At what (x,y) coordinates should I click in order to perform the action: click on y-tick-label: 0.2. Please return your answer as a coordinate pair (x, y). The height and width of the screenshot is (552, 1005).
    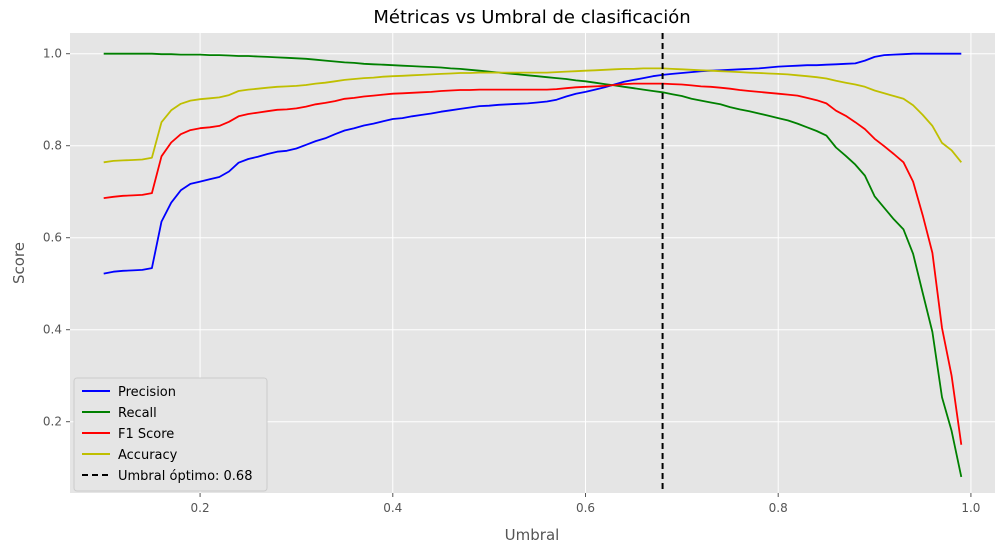
    Looking at the image, I should click on (52, 422).